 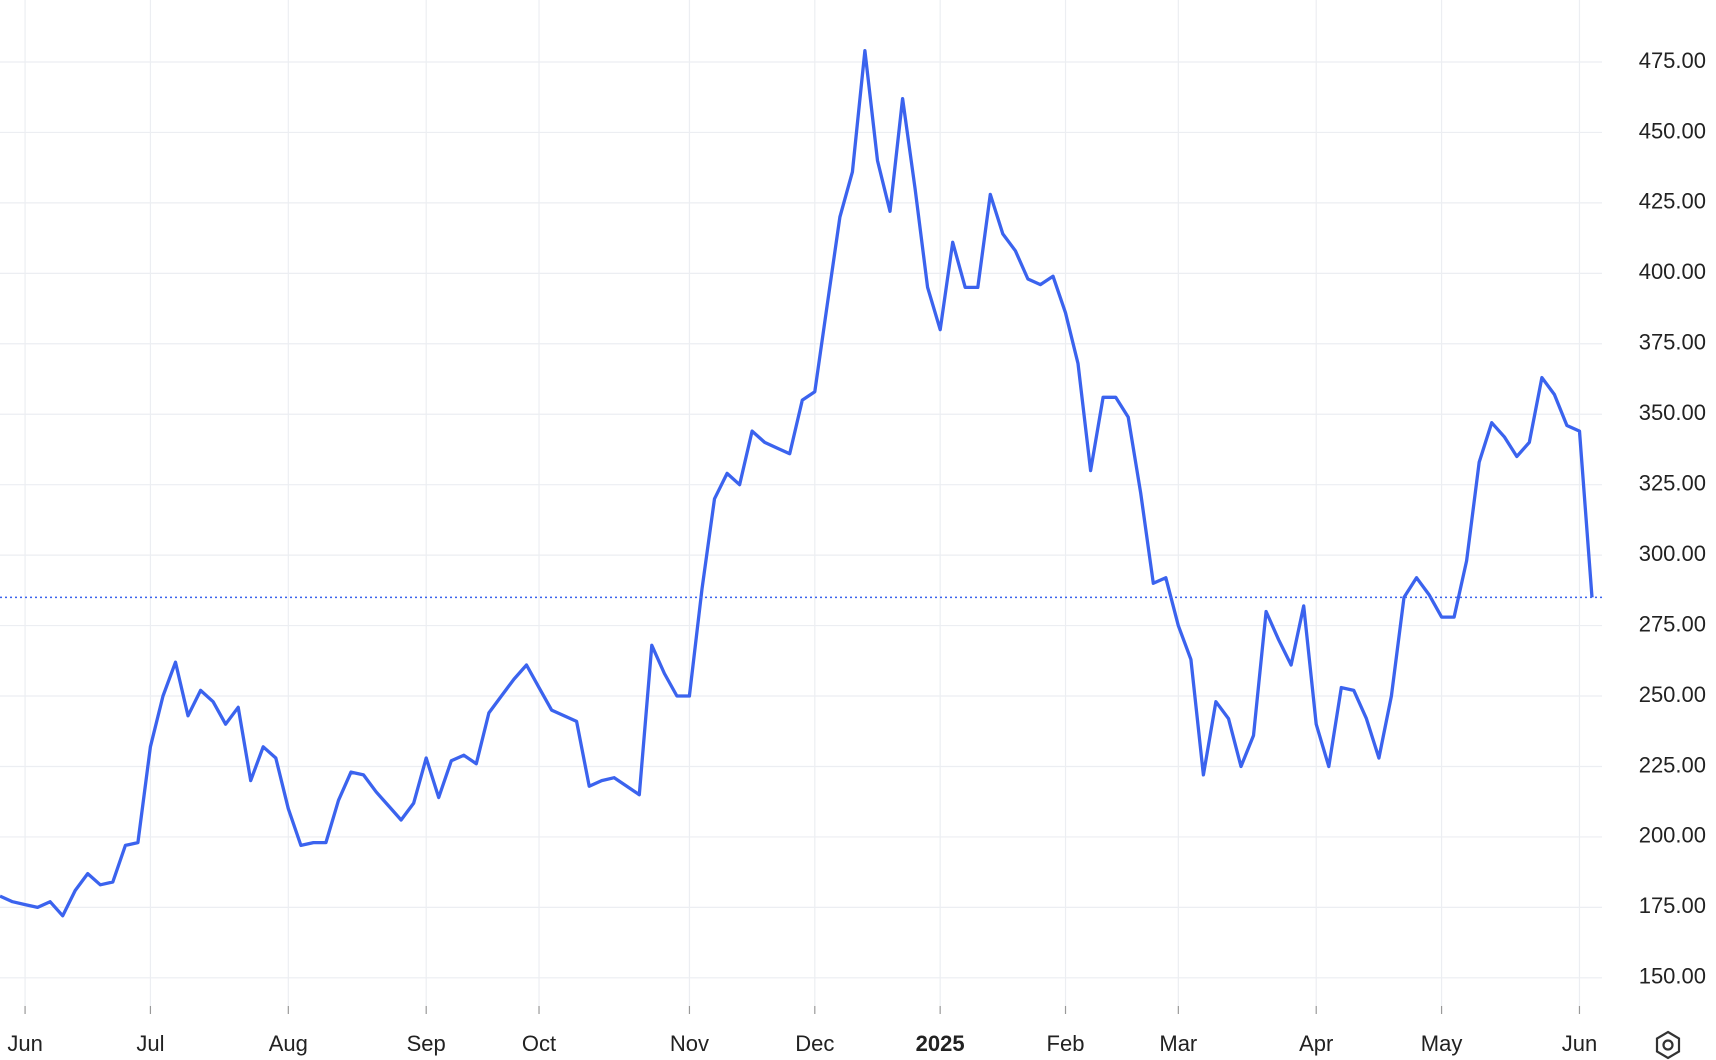 I want to click on x-tick-label: Apr, so click(x=1316, y=1043).